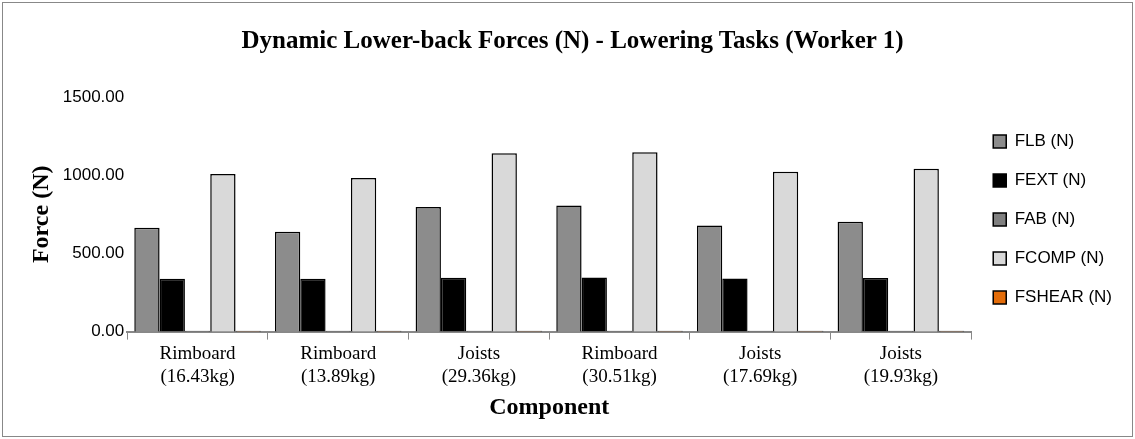 This screenshot has width=1135, height=439. What do you see at coordinates (39, 214) in the screenshot?
I see `y-axis-title: Force (N)` at bounding box center [39, 214].